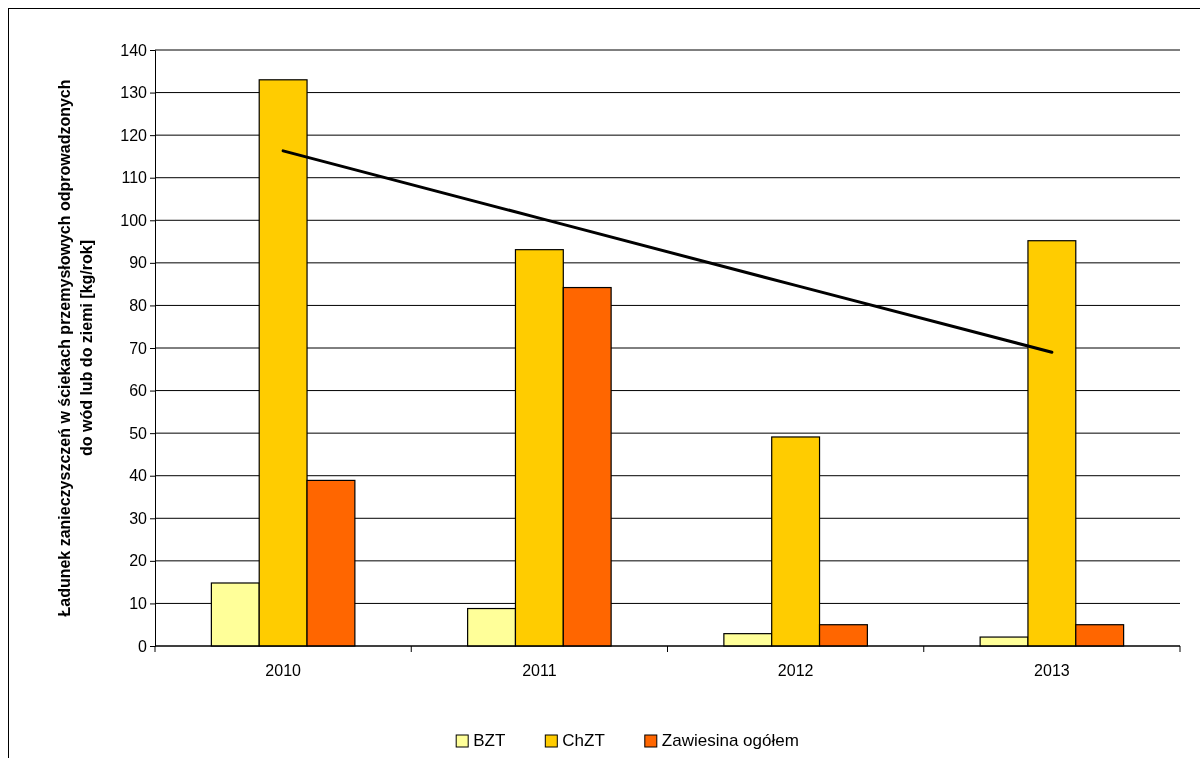  Describe the element at coordinates (539, 670) in the screenshot. I see `x-tick-label: 2011` at that location.